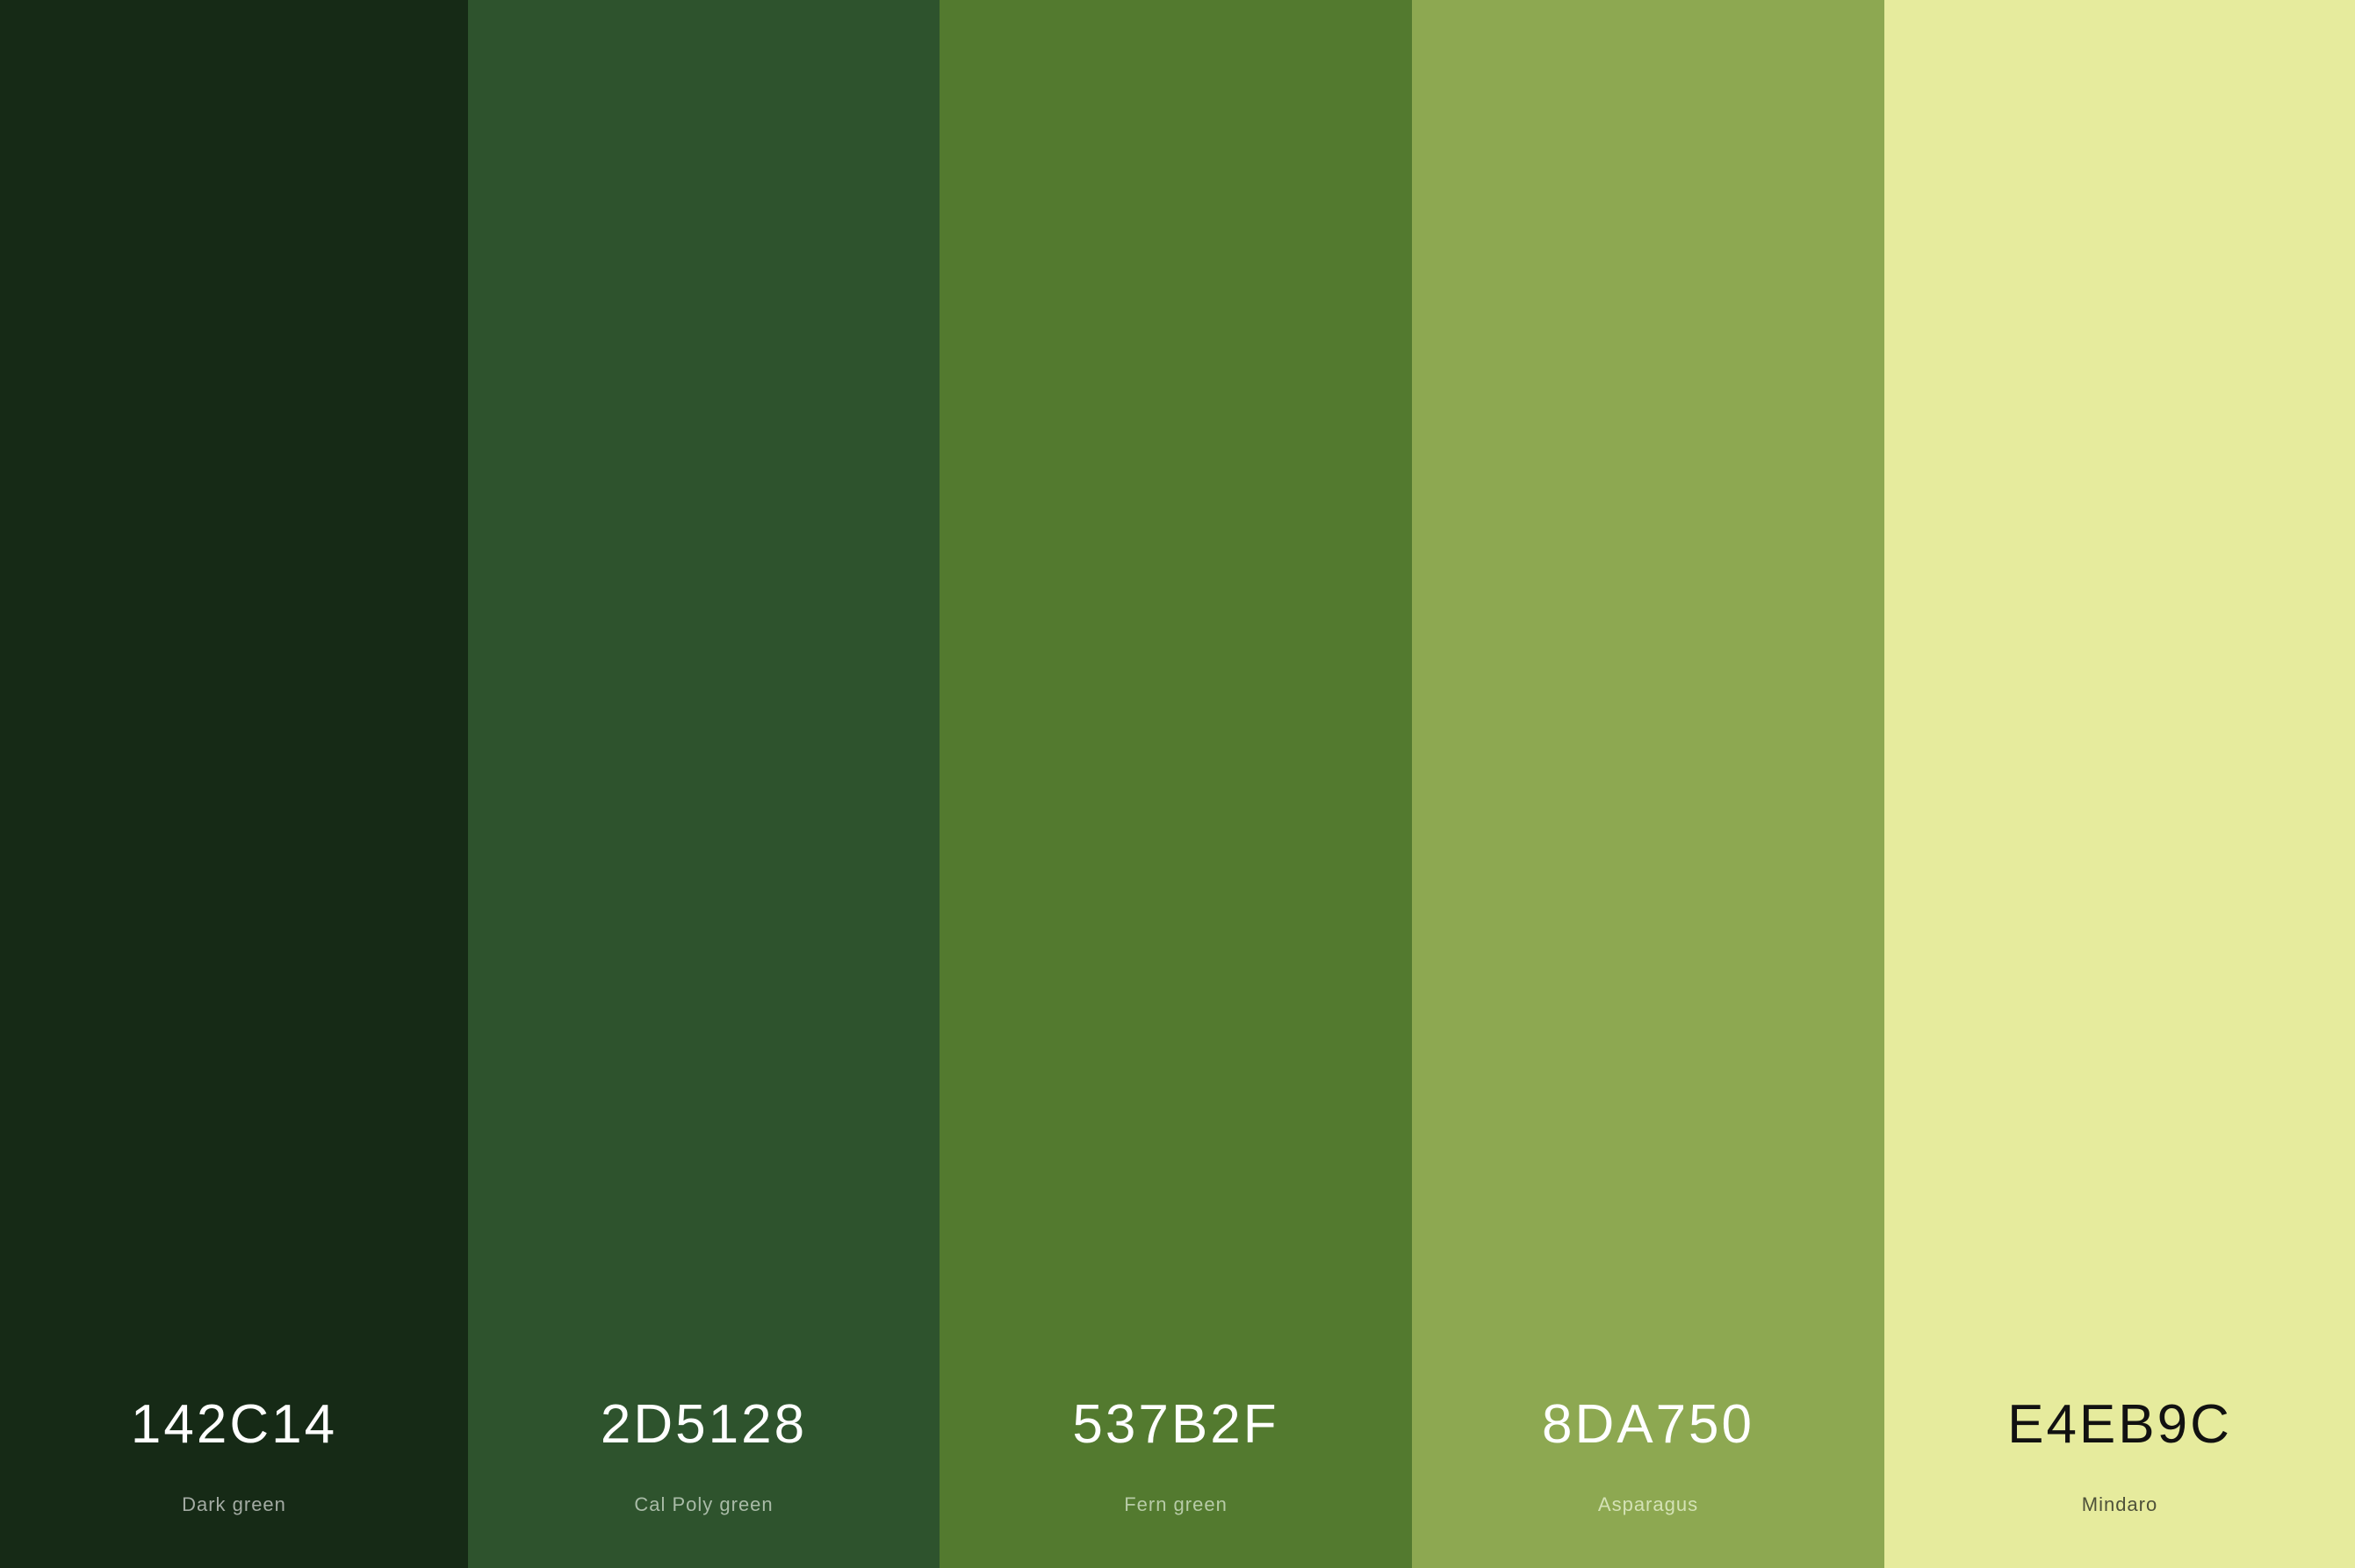  Describe the element at coordinates (1176, 1504) in the screenshot. I see `swatch-color-name: Fern green` at that location.